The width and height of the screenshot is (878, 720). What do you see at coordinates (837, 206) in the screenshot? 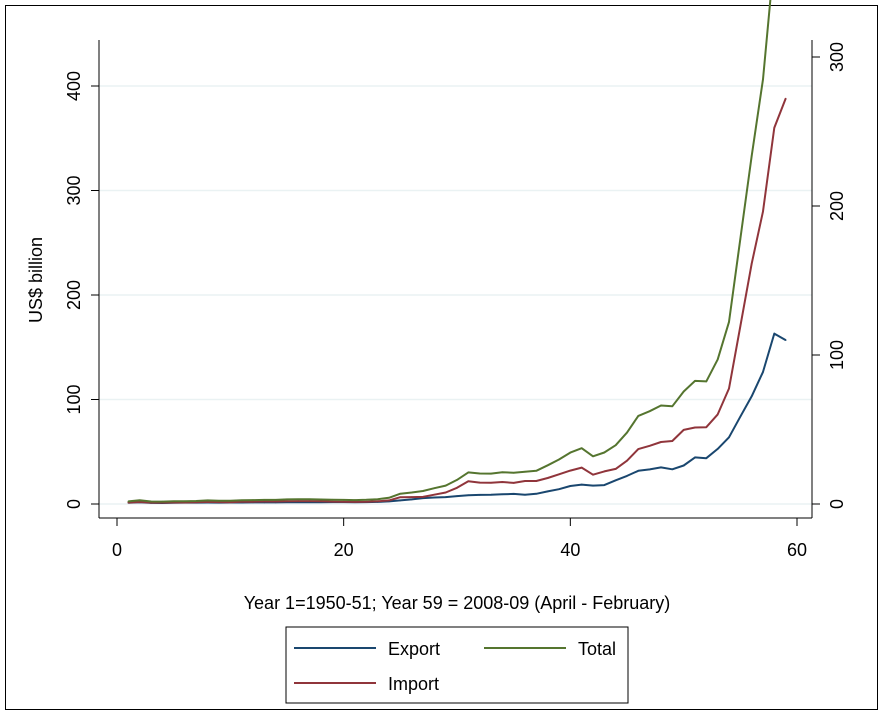
I see `y2-tick-label-2: 200` at bounding box center [837, 206].